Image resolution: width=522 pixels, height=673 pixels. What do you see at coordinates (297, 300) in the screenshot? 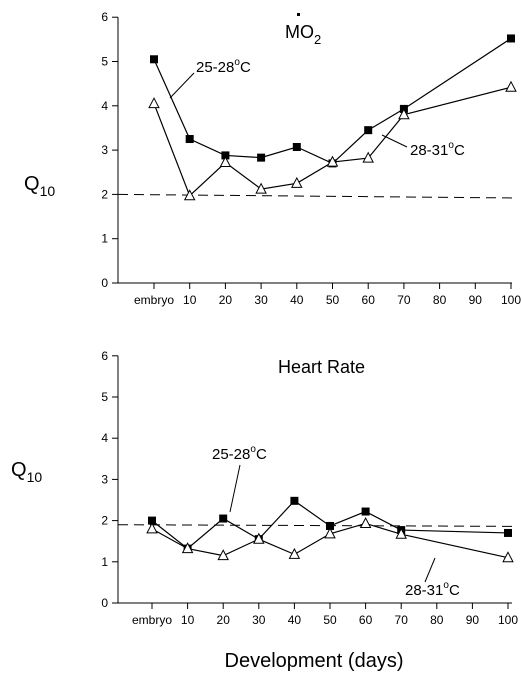
I see `mo2-x-tick-label: 40` at bounding box center [297, 300].